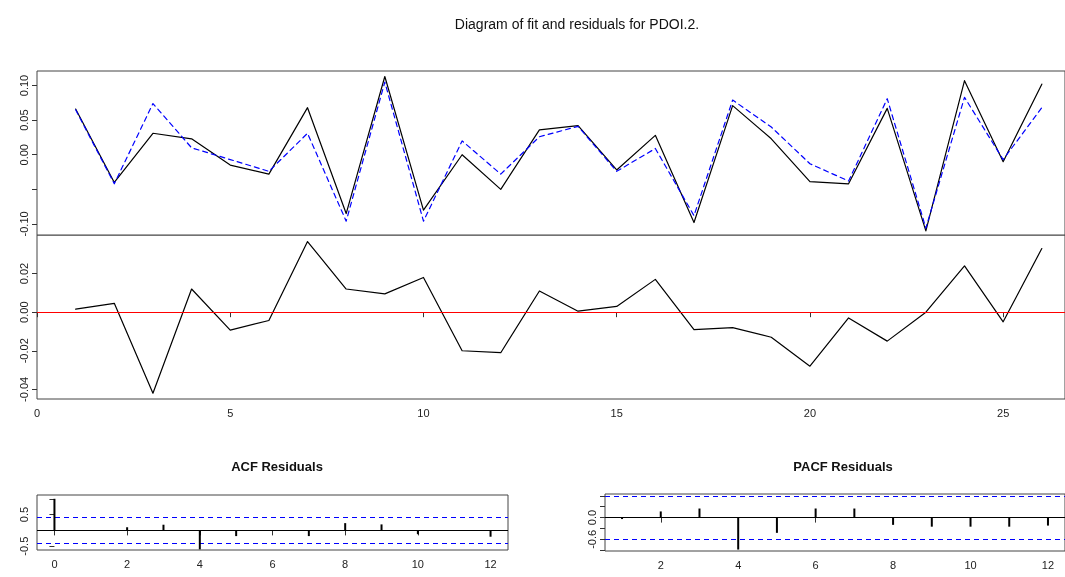 The width and height of the screenshot is (1065, 577). I want to click on y-tick-label: 0.0, so click(591, 517).